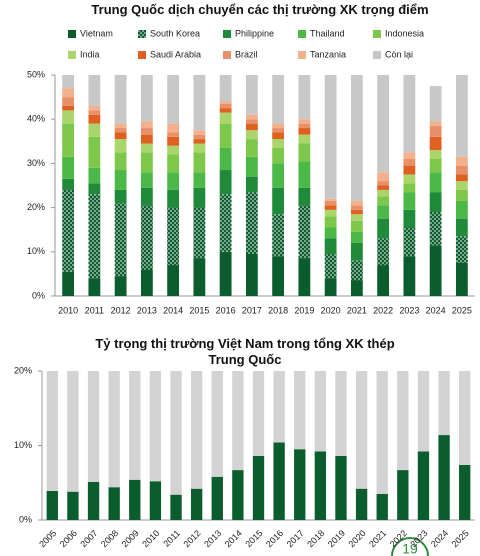  What do you see at coordinates (327, 33) in the screenshot?
I see `legend-label: Thailand` at bounding box center [327, 33].